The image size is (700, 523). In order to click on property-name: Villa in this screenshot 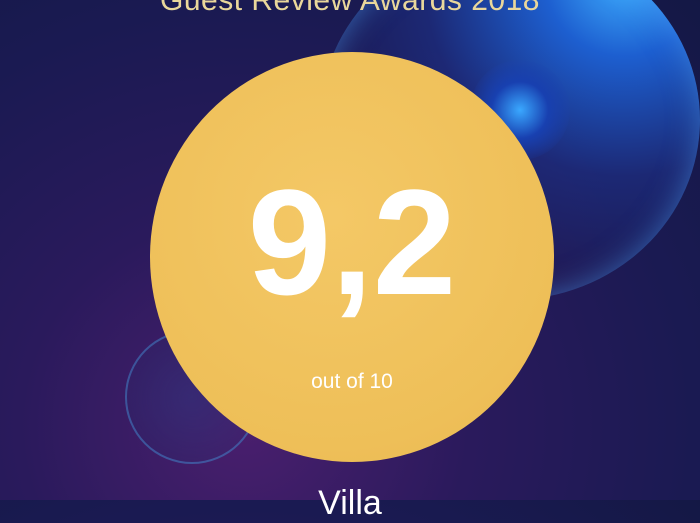, I will do `click(350, 503)`.